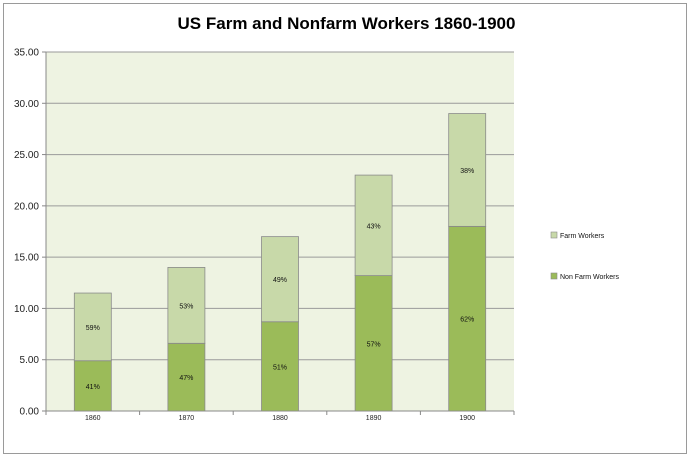  I want to click on legend-label: Farm Workers, so click(582, 236).